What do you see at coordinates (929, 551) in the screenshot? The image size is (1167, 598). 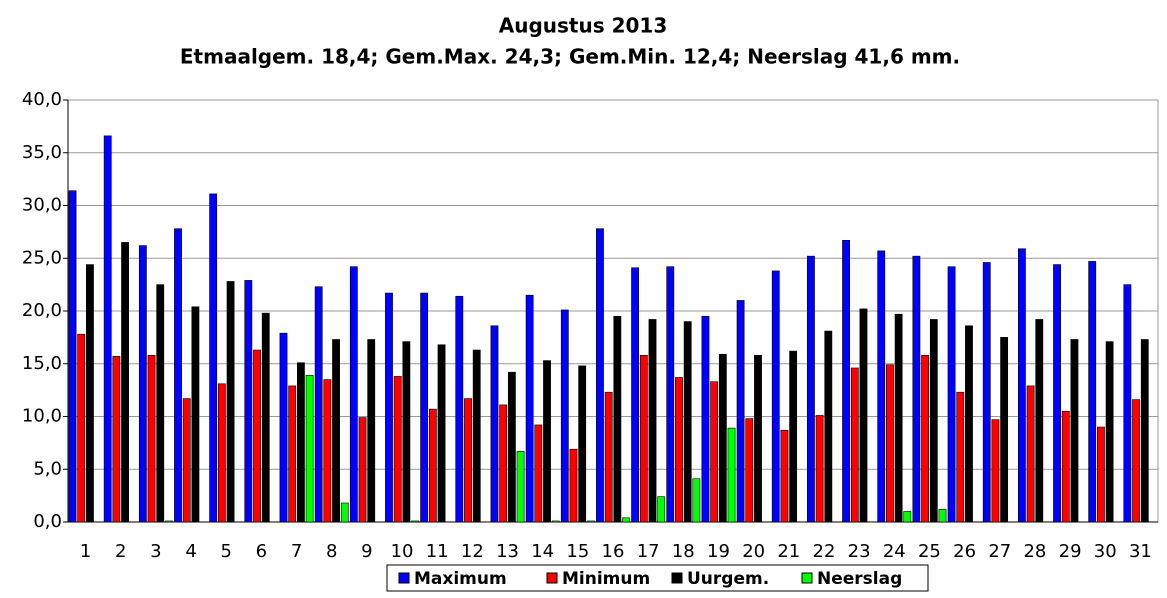 I see `x-tick-label: 25` at bounding box center [929, 551].